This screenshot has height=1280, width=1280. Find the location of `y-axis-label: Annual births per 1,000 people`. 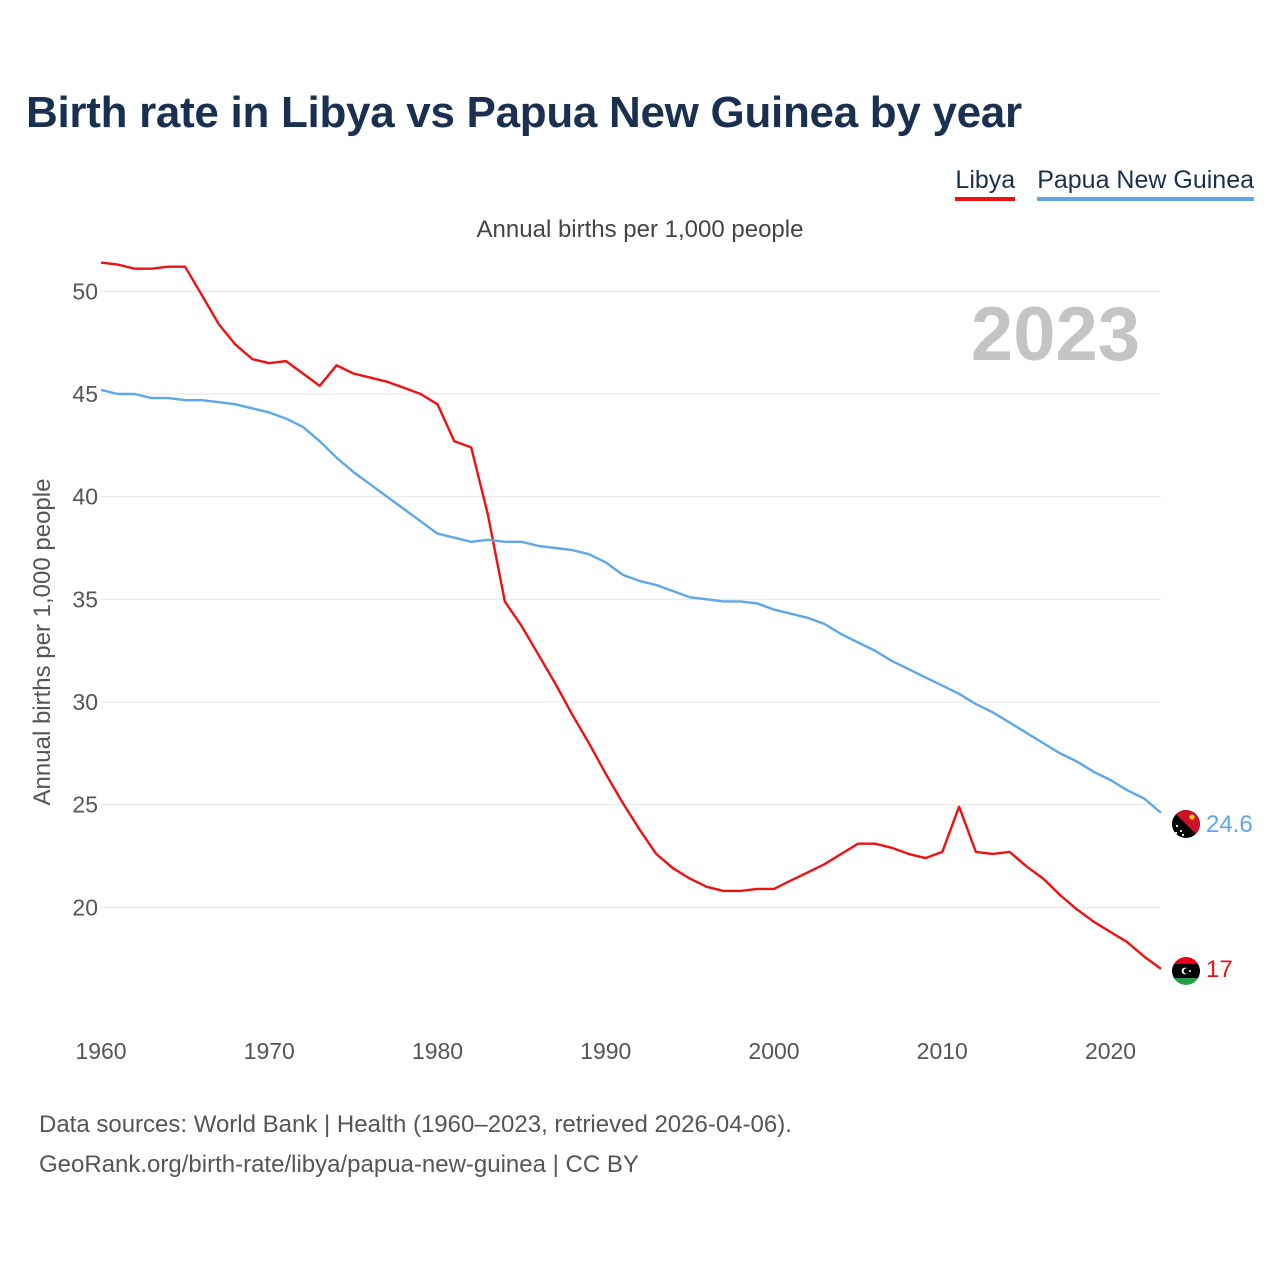

y-axis-label: Annual births per 1,000 people is located at coordinates (42, 642).